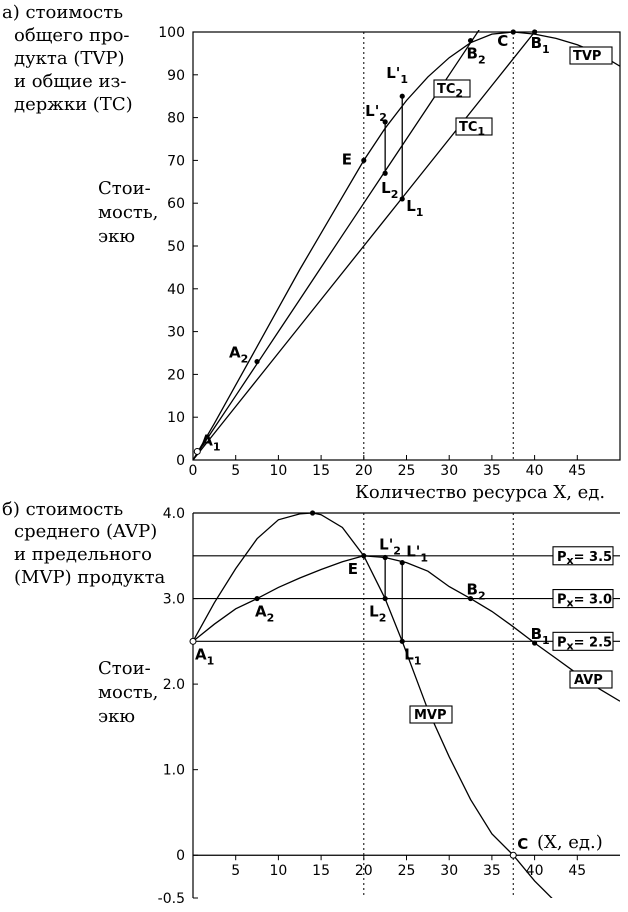  What do you see at coordinates (347, 159) in the screenshot?
I see `point-label-e: E` at bounding box center [347, 159].